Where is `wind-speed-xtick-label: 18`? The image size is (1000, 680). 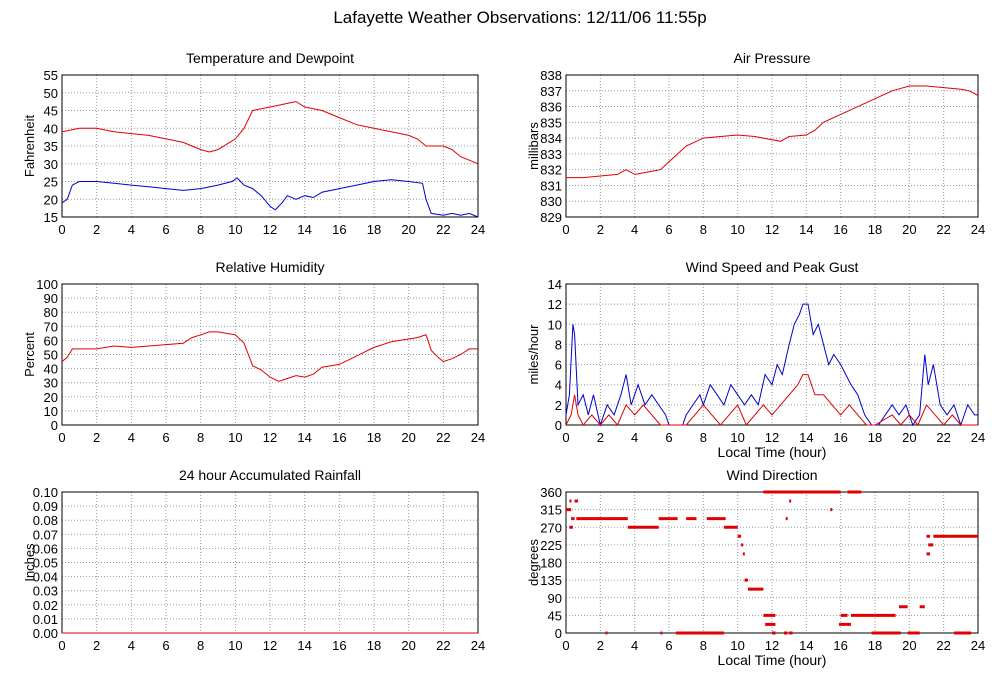 wind-speed-xtick-label: 18 is located at coordinates (875, 437).